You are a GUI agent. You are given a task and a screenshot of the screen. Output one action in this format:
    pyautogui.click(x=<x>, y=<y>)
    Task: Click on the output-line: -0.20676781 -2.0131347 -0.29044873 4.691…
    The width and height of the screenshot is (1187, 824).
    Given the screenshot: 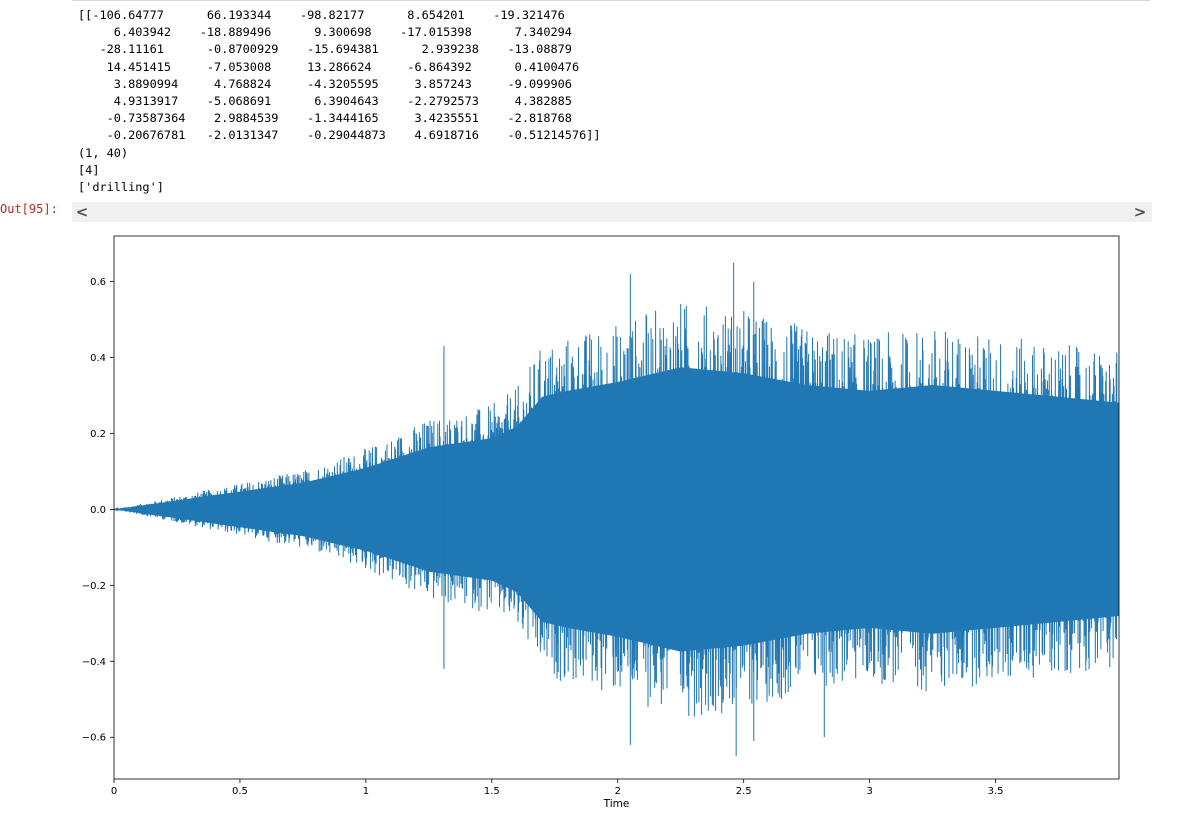 What is the action you would take?
    pyautogui.click(x=353, y=135)
    